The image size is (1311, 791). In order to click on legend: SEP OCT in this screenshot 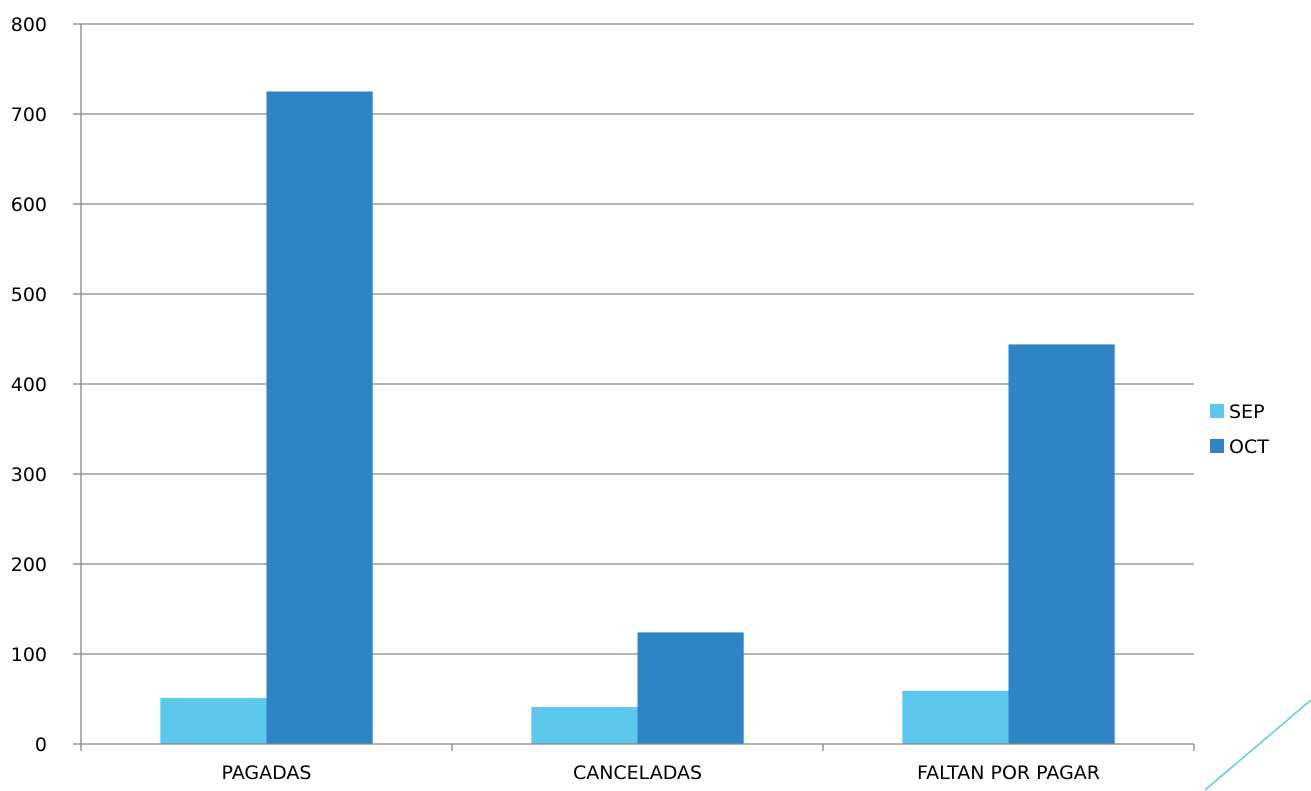, I will do `click(1239, 429)`.